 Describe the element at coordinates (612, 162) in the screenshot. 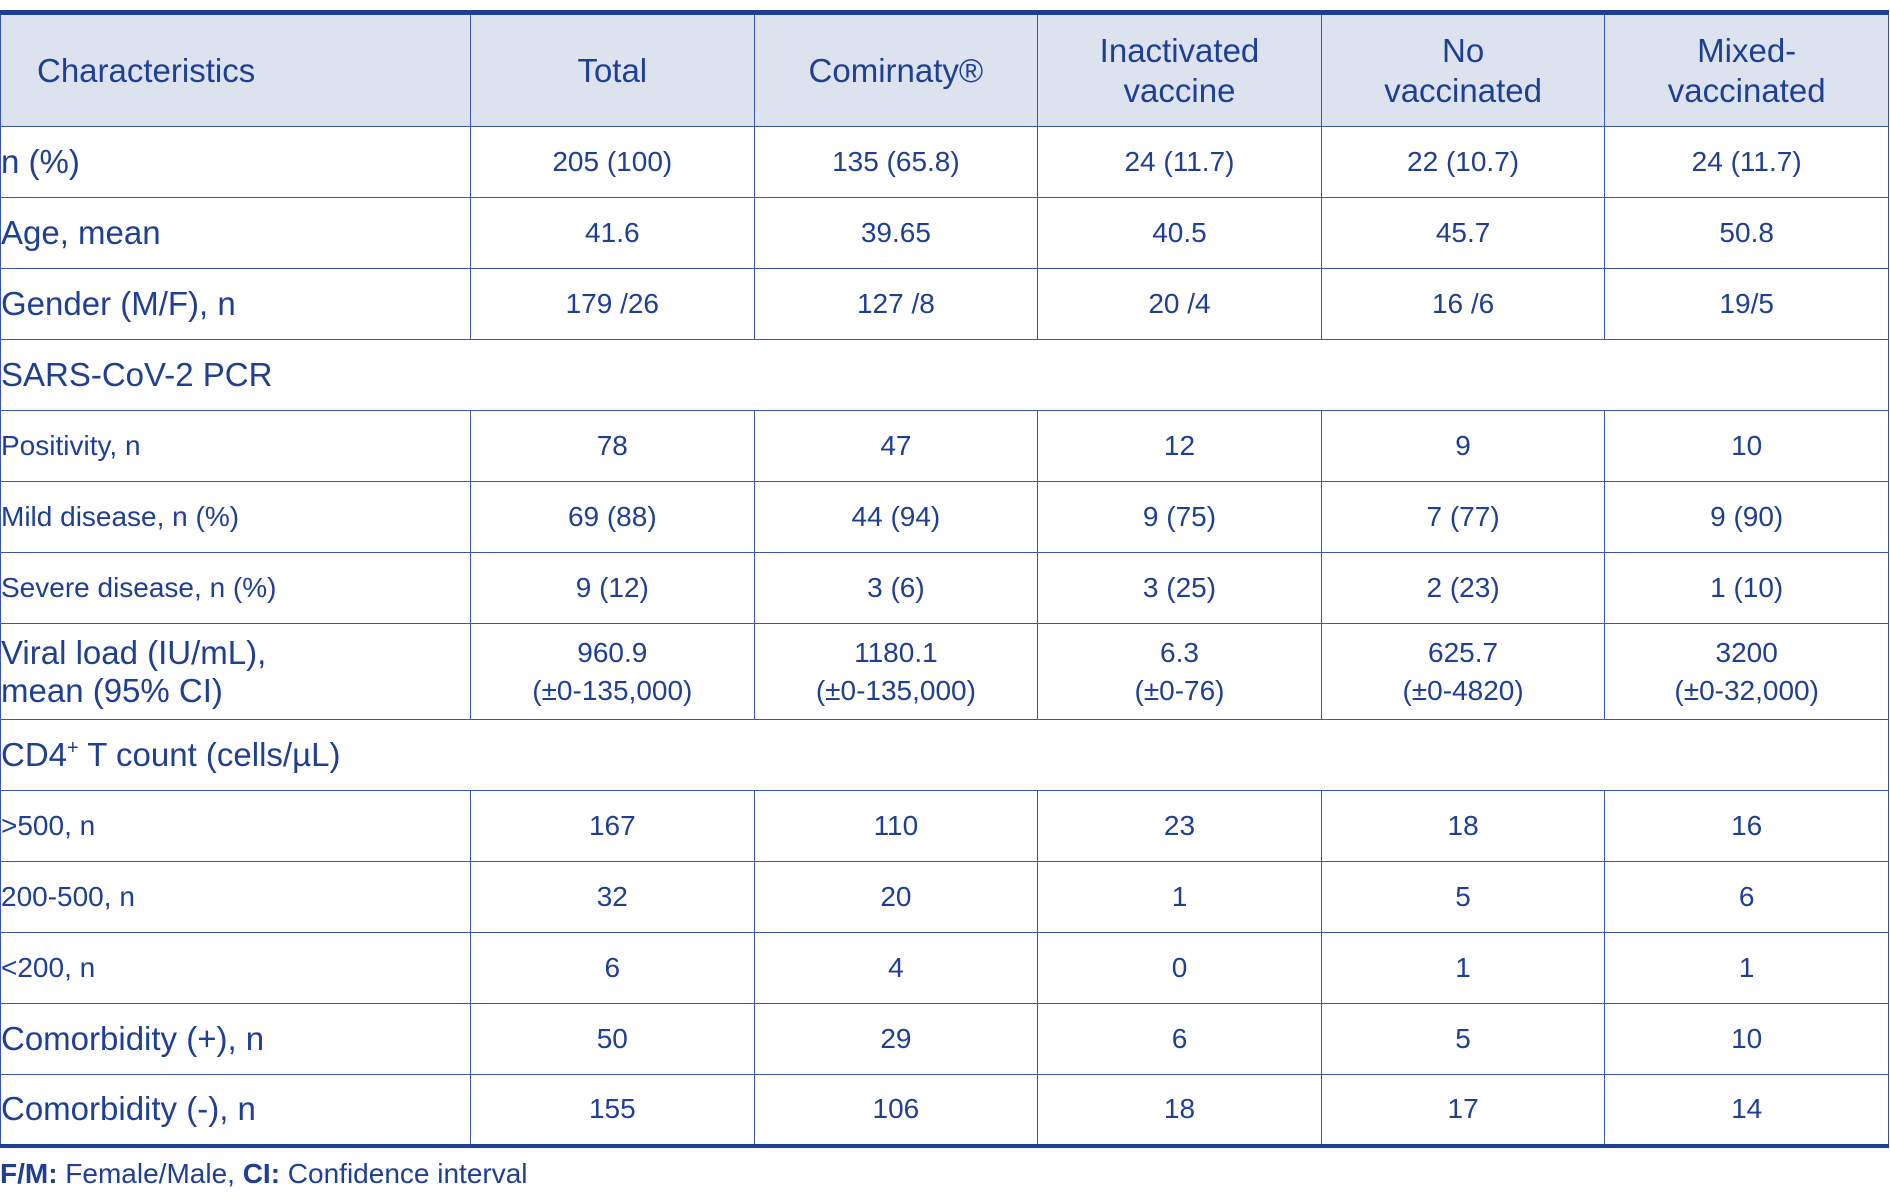

I see `cell: 205 (100)` at that location.